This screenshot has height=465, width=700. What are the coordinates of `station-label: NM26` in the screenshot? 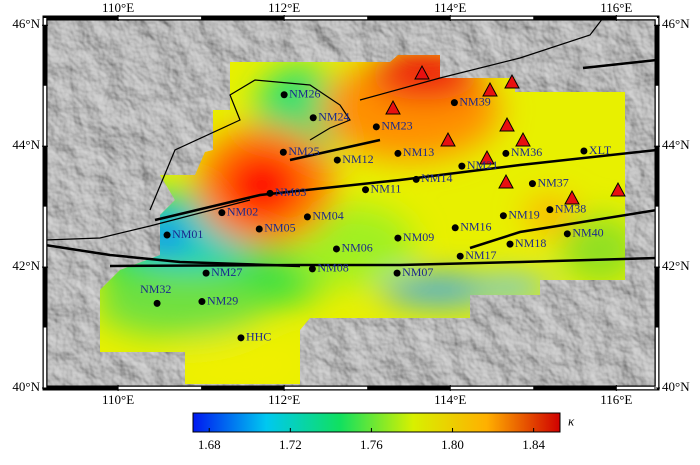 It's located at (304, 94).